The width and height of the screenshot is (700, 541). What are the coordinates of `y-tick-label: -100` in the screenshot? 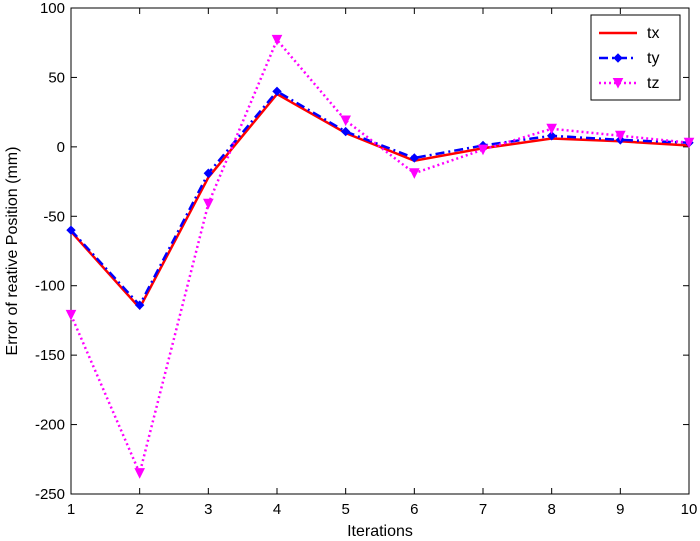 It's located at (50, 286).